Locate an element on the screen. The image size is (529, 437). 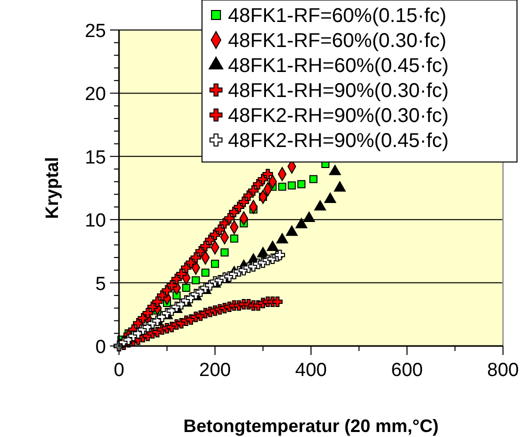
legend-label: 48FK2-RH=90%(0.45·fc) is located at coordinates (338, 141).